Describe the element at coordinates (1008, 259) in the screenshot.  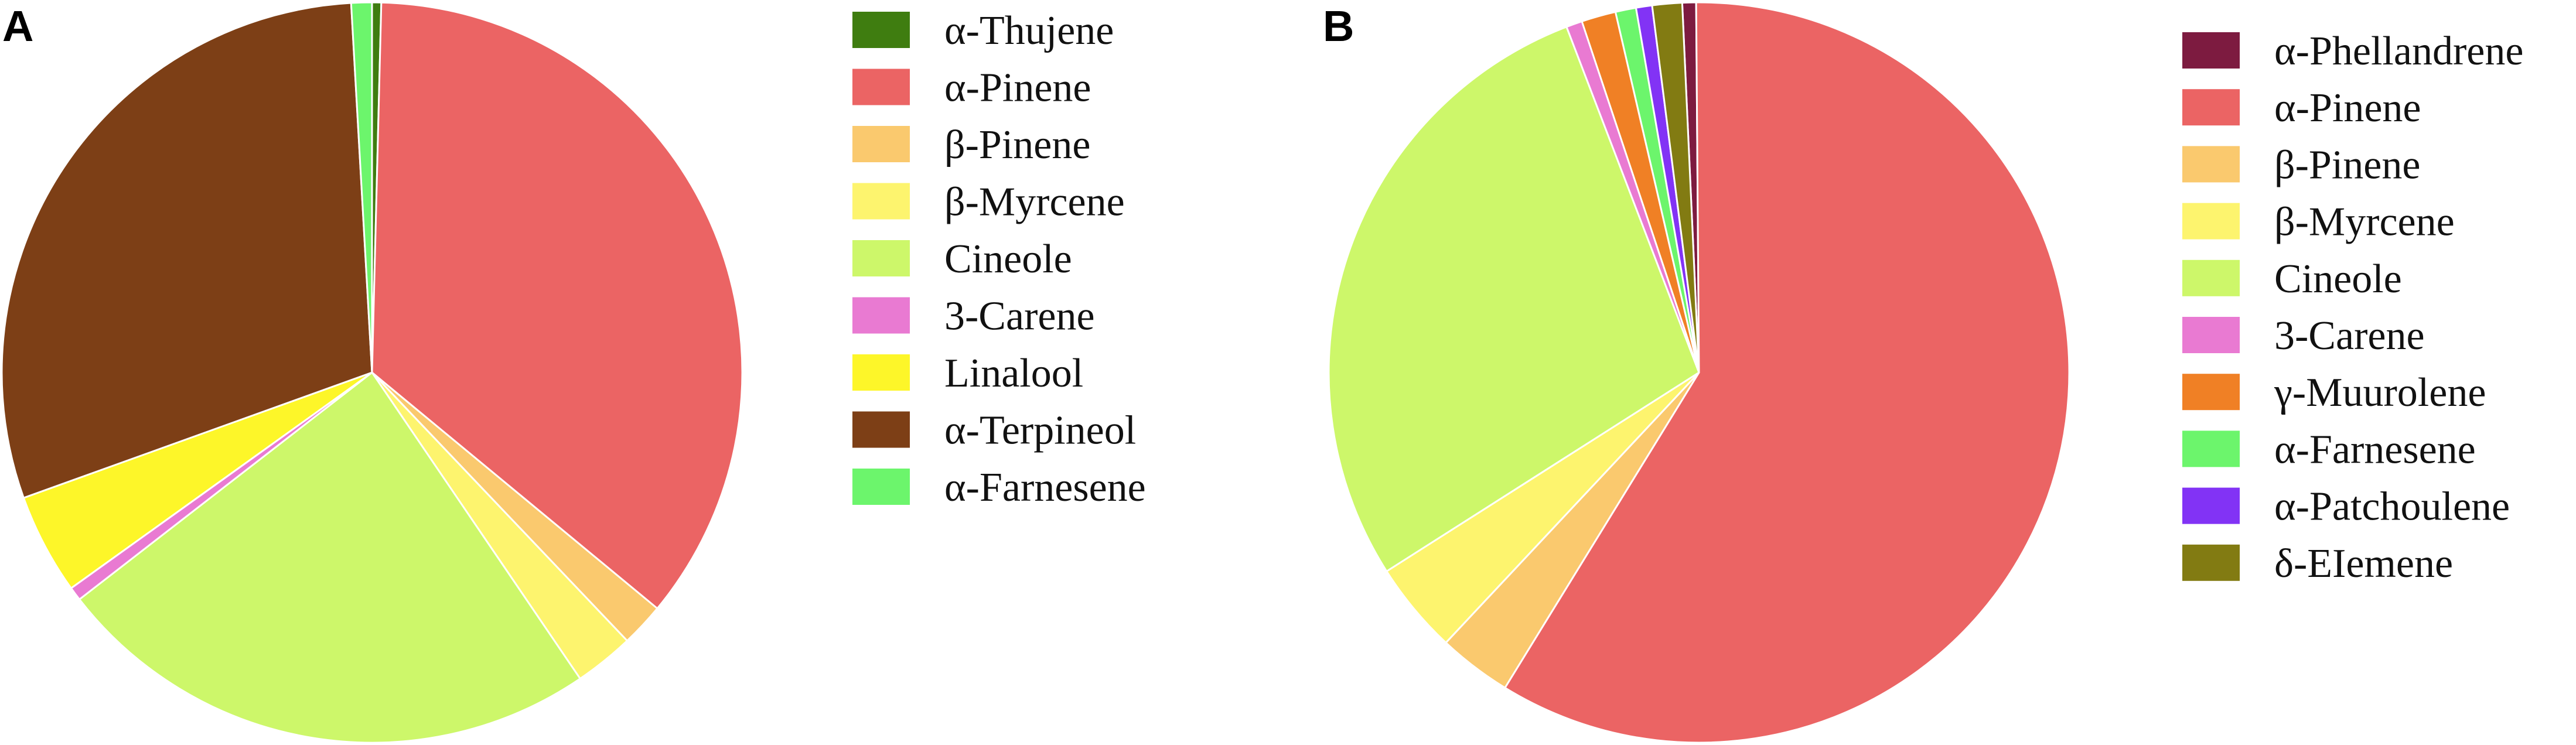
I see `panel-a-legend-label-4: Cineole` at that location.